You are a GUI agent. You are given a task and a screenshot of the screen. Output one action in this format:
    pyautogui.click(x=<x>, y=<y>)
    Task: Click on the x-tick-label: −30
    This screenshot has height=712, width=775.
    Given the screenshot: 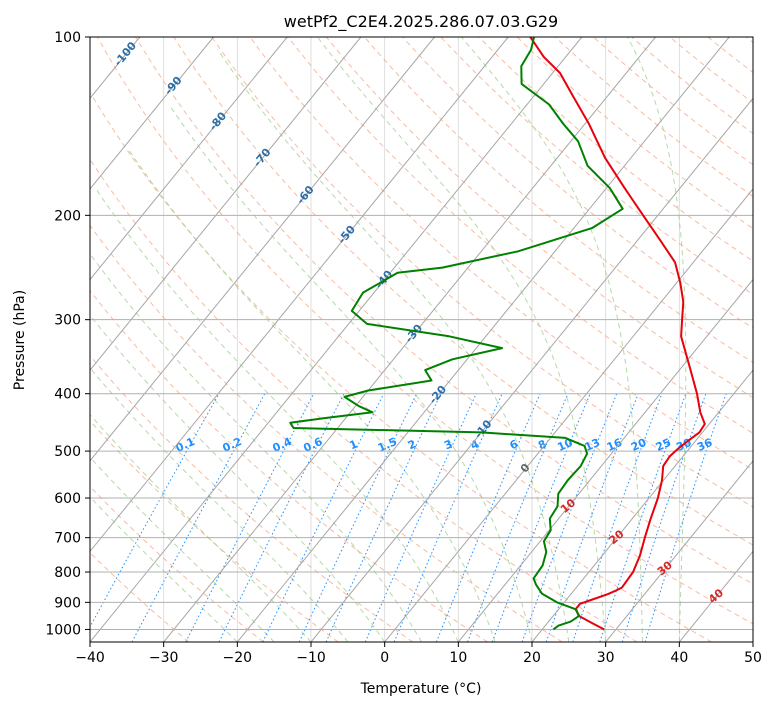 What is the action you would take?
    pyautogui.click(x=164, y=658)
    